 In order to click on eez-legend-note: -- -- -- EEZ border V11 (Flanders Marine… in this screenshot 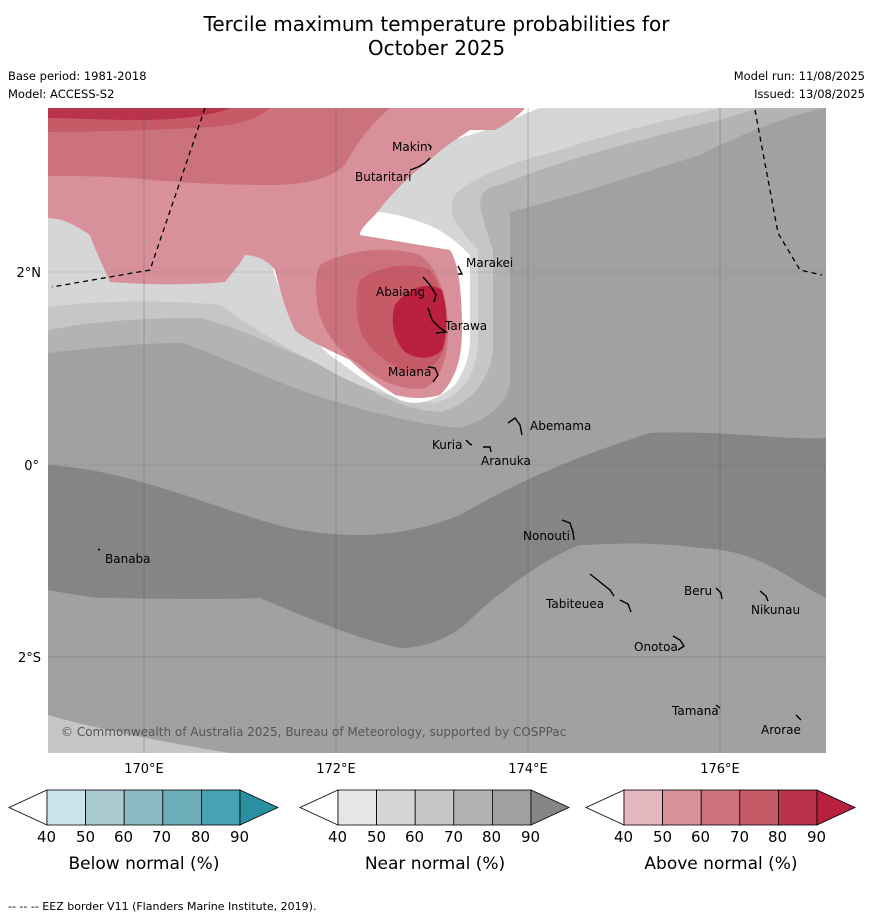, I will do `click(162, 906)`.